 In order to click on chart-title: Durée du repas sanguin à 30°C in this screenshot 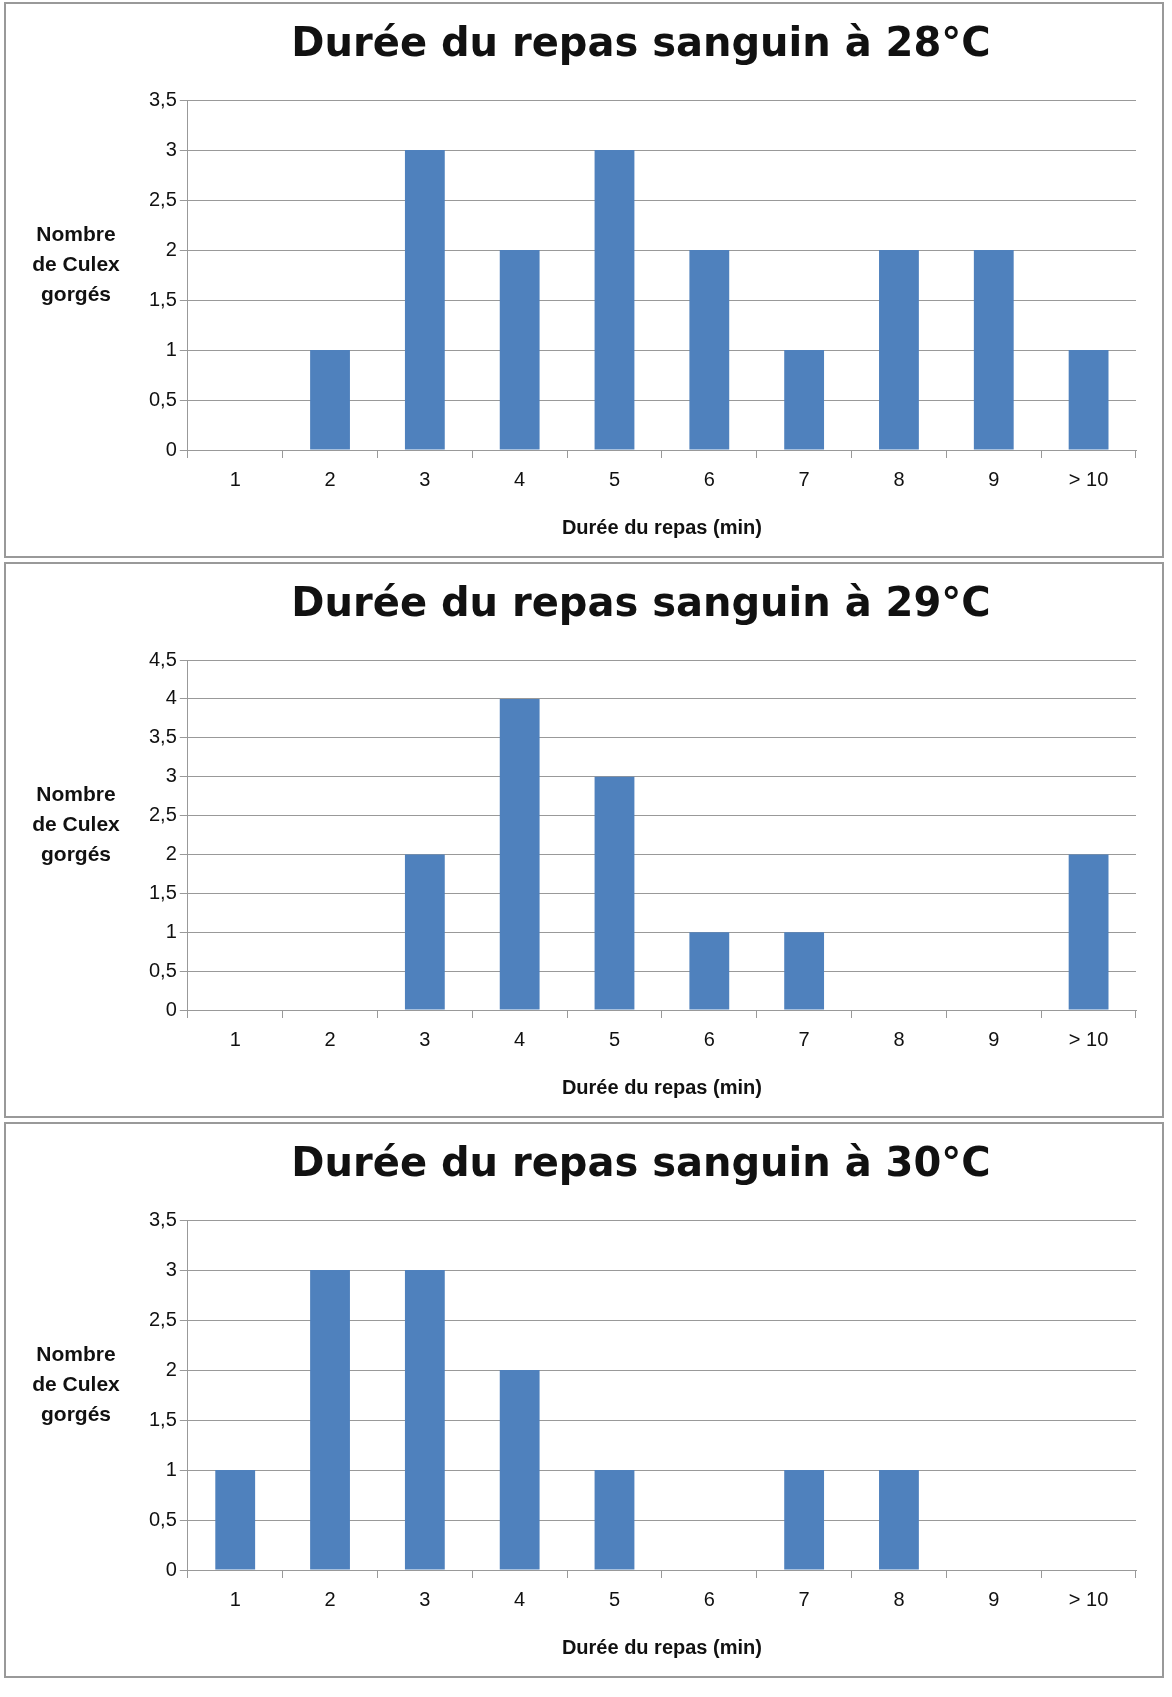, I will do `click(641, 1162)`.